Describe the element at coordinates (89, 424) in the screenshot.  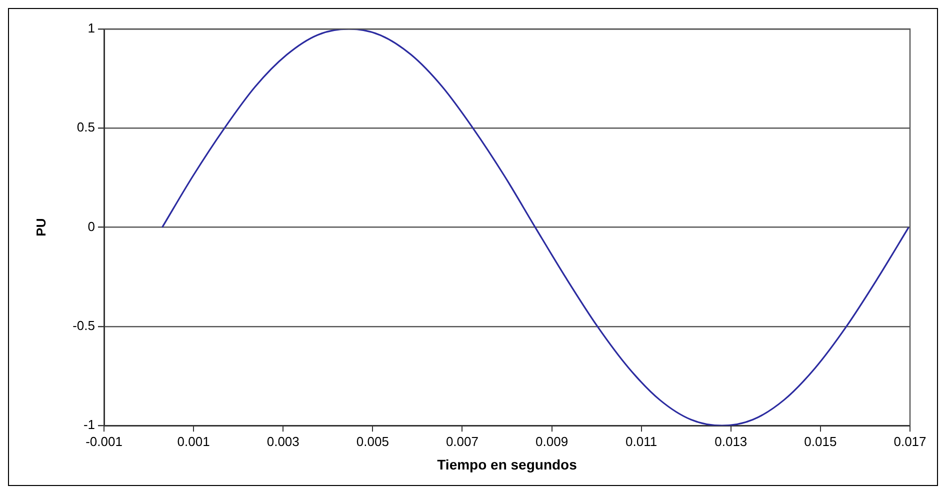
I see `y-tick-label: -1` at that location.